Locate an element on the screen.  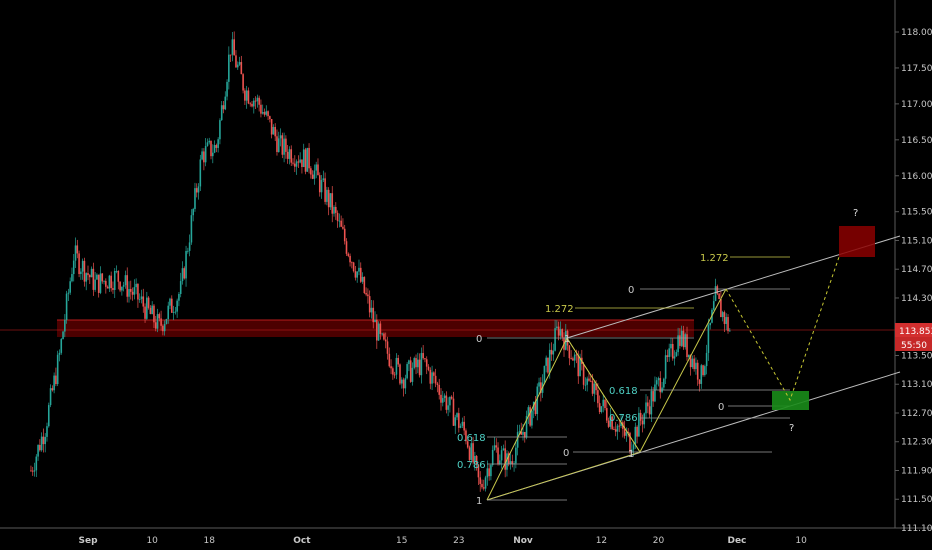
price-tick-label: 115.500 is located at coordinates (916, 213).